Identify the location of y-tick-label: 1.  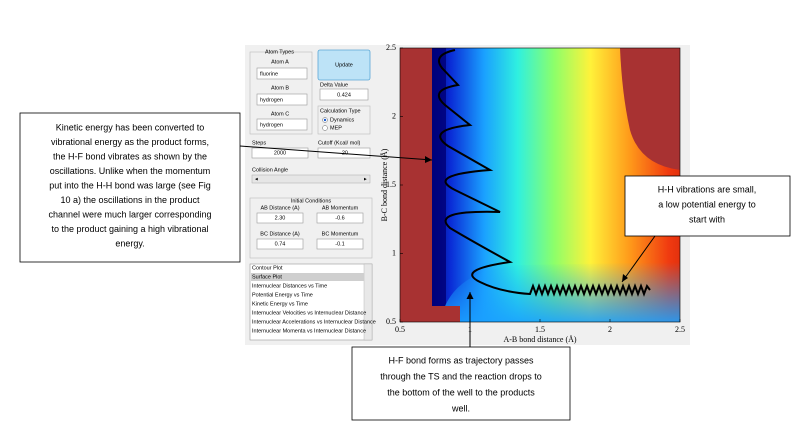
(394, 252).